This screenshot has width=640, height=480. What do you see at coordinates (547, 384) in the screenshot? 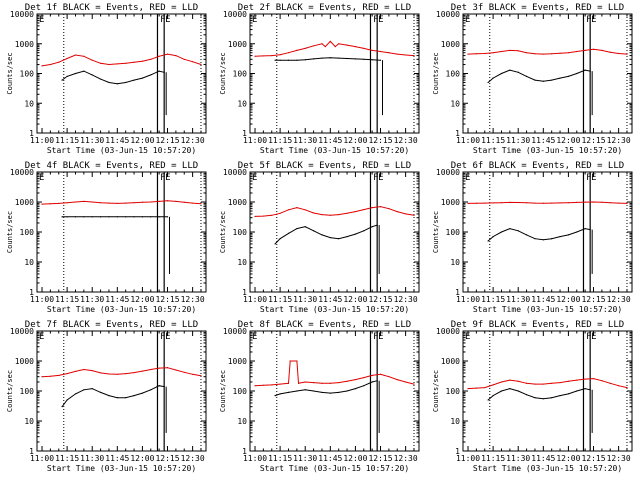
I see `series-line-lld` at bounding box center [547, 384].